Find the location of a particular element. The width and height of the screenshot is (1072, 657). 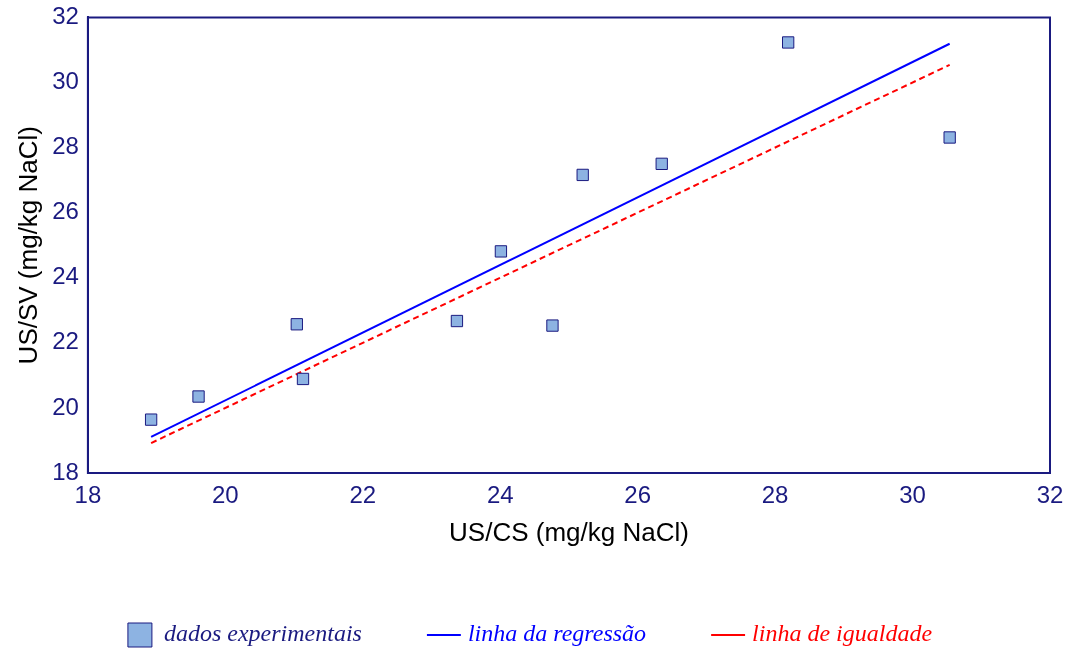

legend-label: linha de igualdade is located at coordinates (842, 633).